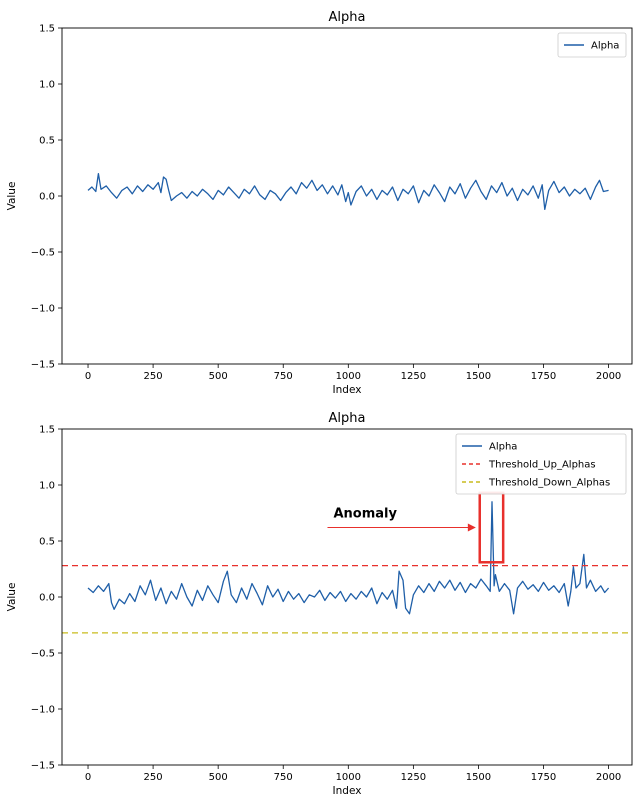 The height and width of the screenshot is (798, 634). I want to click on legend: Alpha, so click(592, 45).